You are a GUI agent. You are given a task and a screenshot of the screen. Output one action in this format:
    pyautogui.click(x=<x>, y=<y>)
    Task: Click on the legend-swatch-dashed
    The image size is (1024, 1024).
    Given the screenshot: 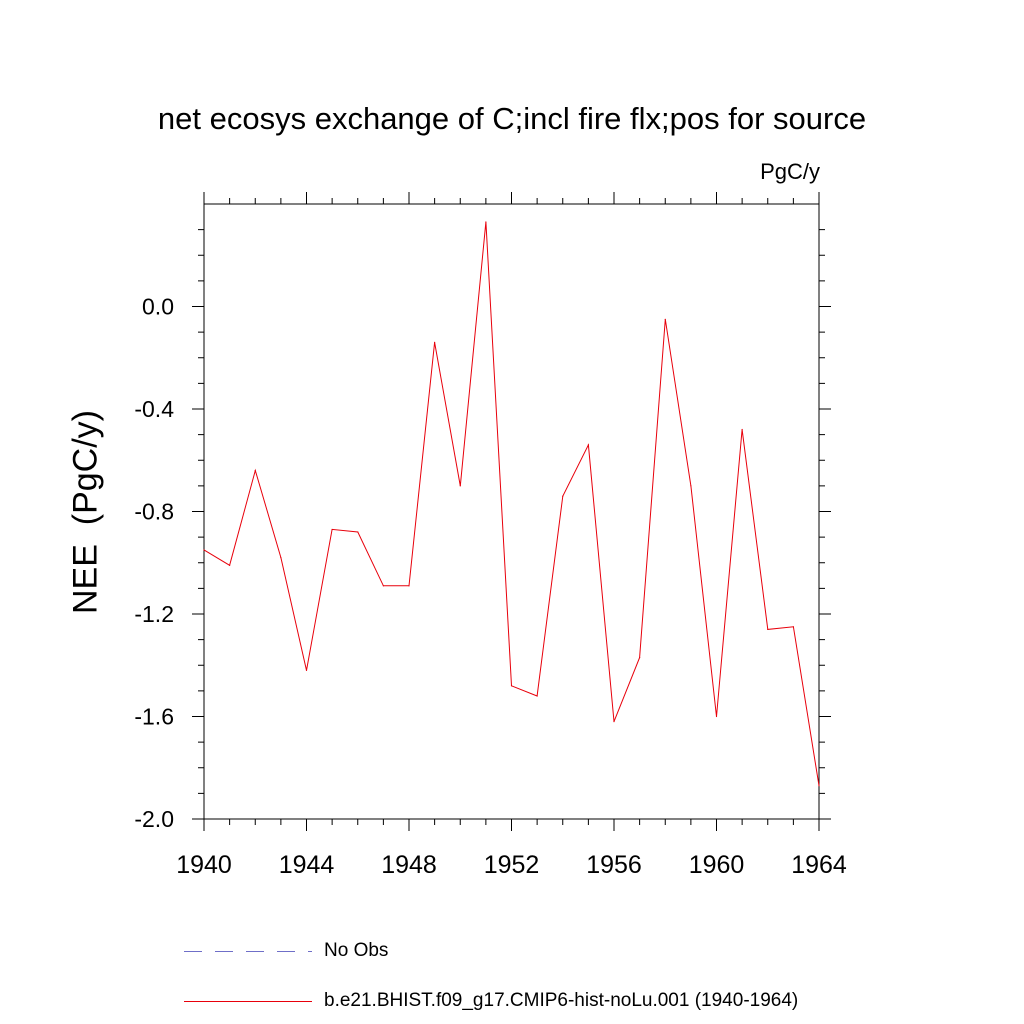 What is the action you would take?
    pyautogui.click(x=248, y=951)
    